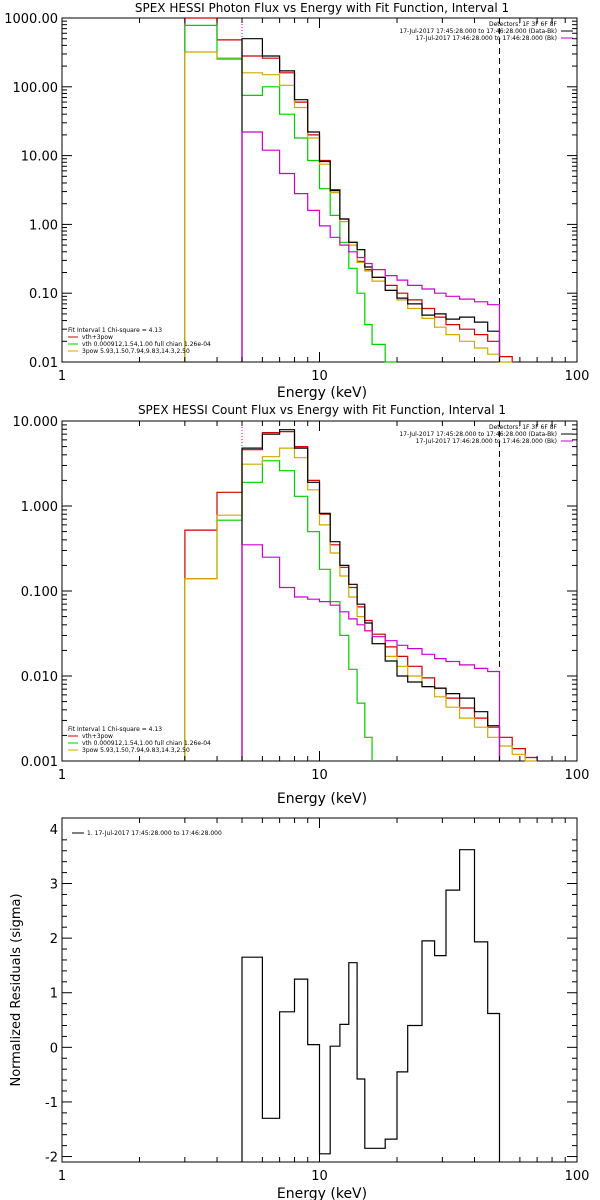 This screenshot has height=1200, width=600. I want to click on y-tick-label: 0.001, so click(39, 762).